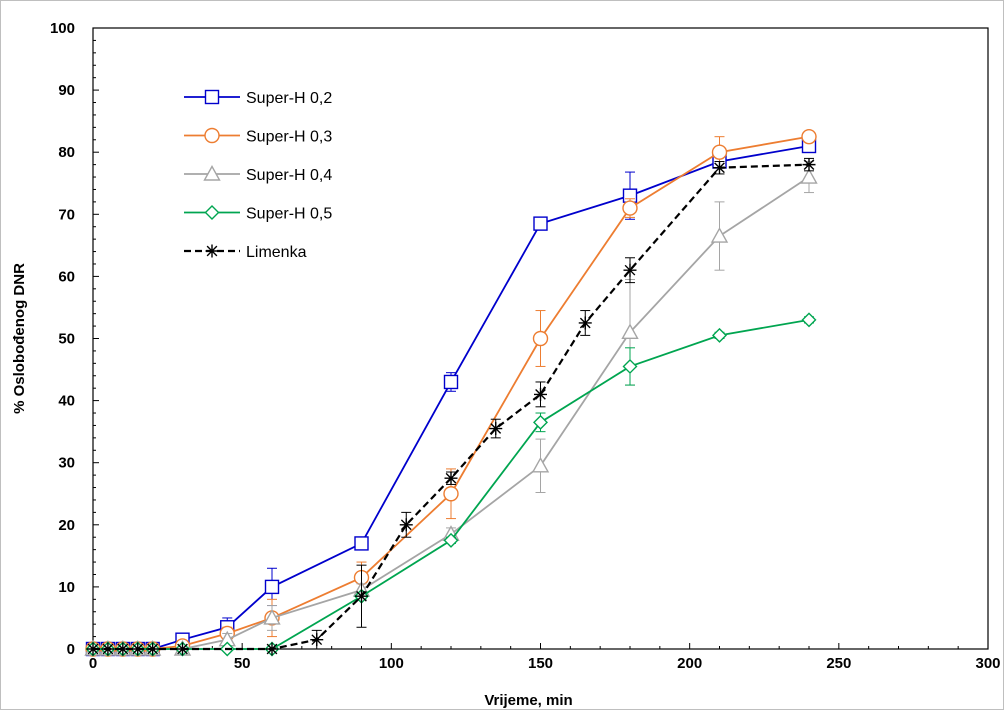 The height and width of the screenshot is (710, 1004). Describe the element at coordinates (276, 252) in the screenshot. I see `legend-label: Limenka` at that location.